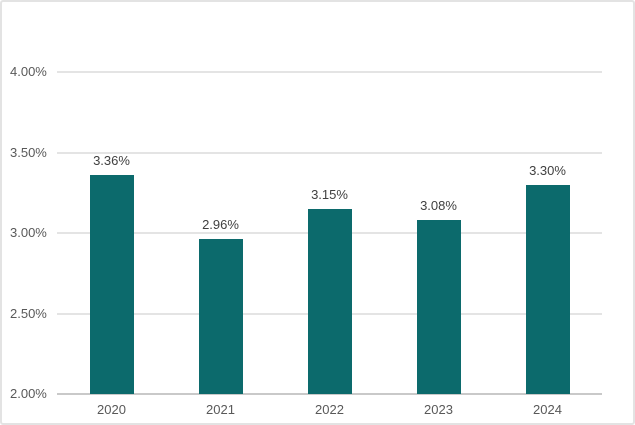 This screenshot has height=425, width=635. I want to click on bar-2023, so click(438, 307).